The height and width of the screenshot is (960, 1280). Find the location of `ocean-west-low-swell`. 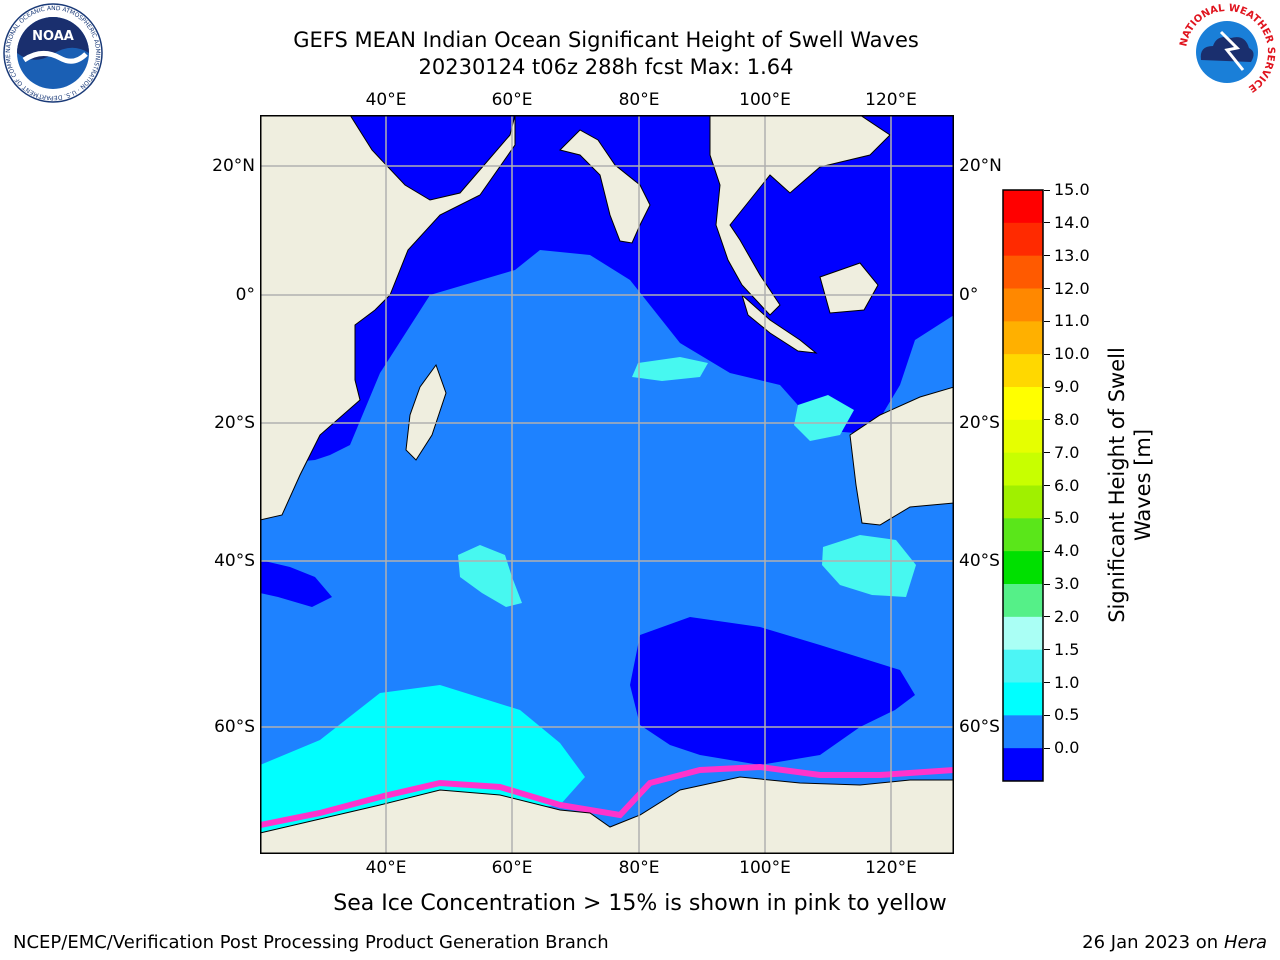

ocean-west-low-swell is located at coordinates (296, 583).